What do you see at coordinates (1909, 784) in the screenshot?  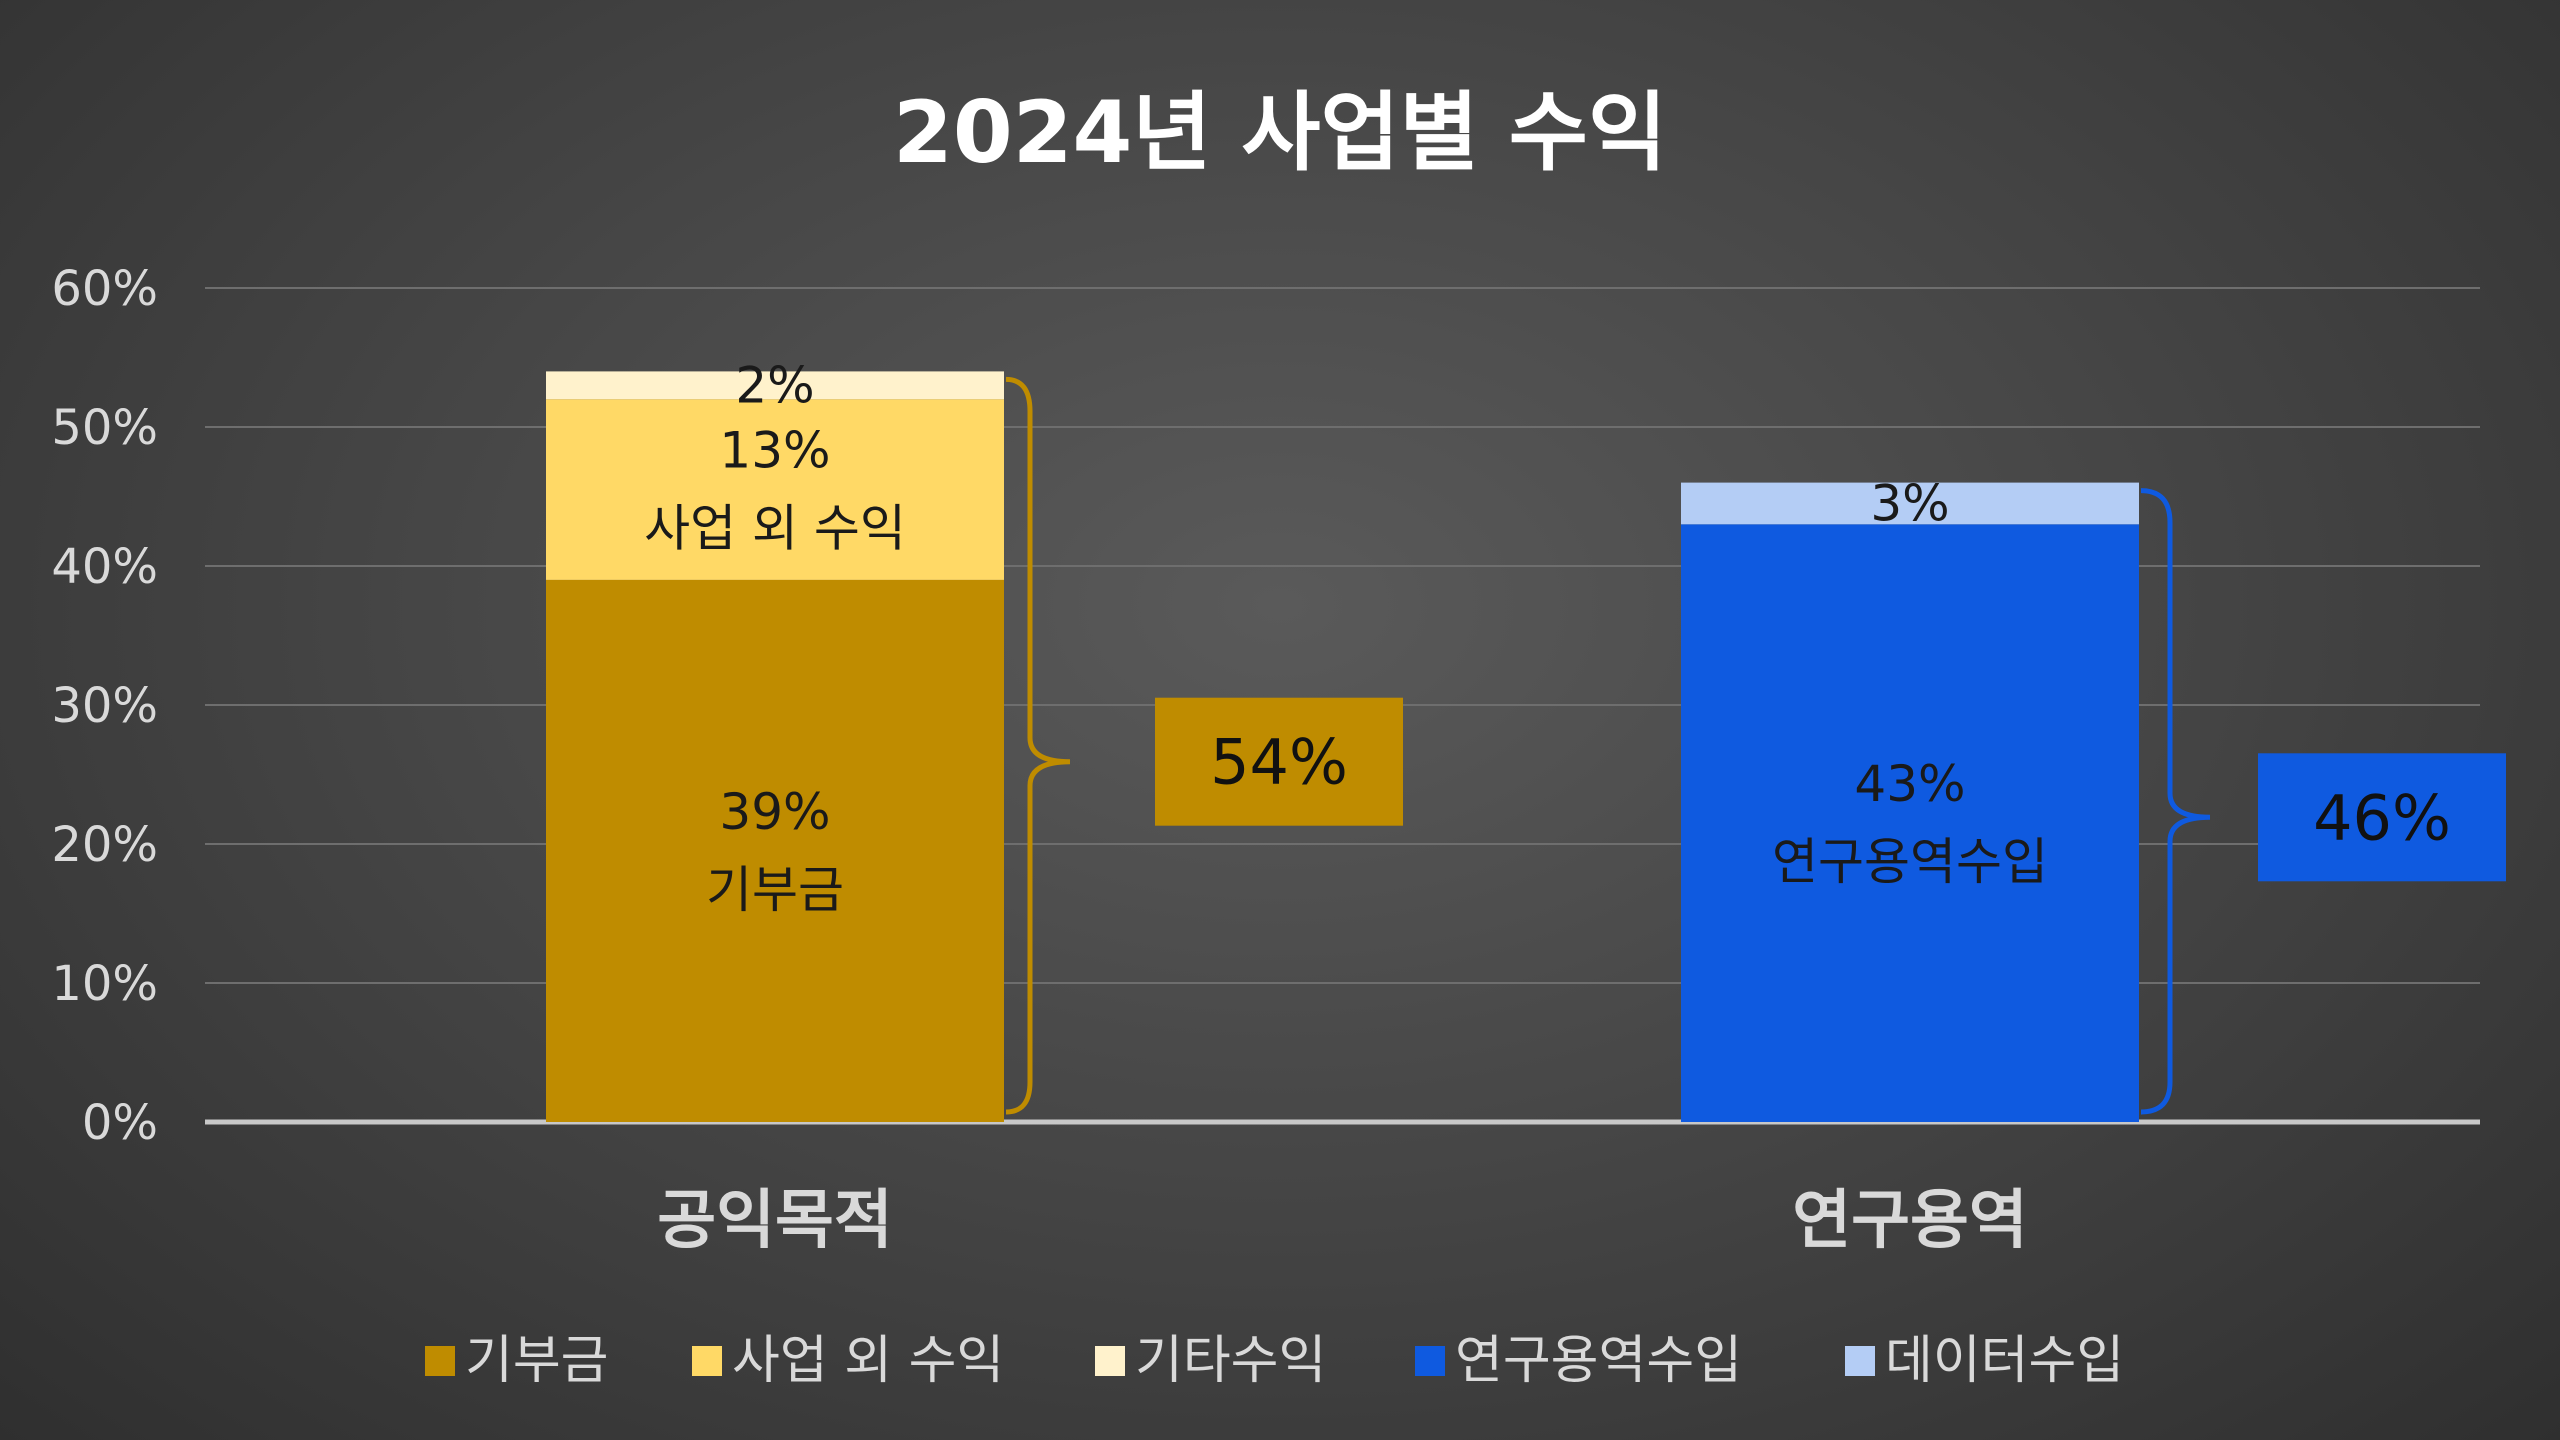 I see `data-label: 43%` at bounding box center [1909, 784].